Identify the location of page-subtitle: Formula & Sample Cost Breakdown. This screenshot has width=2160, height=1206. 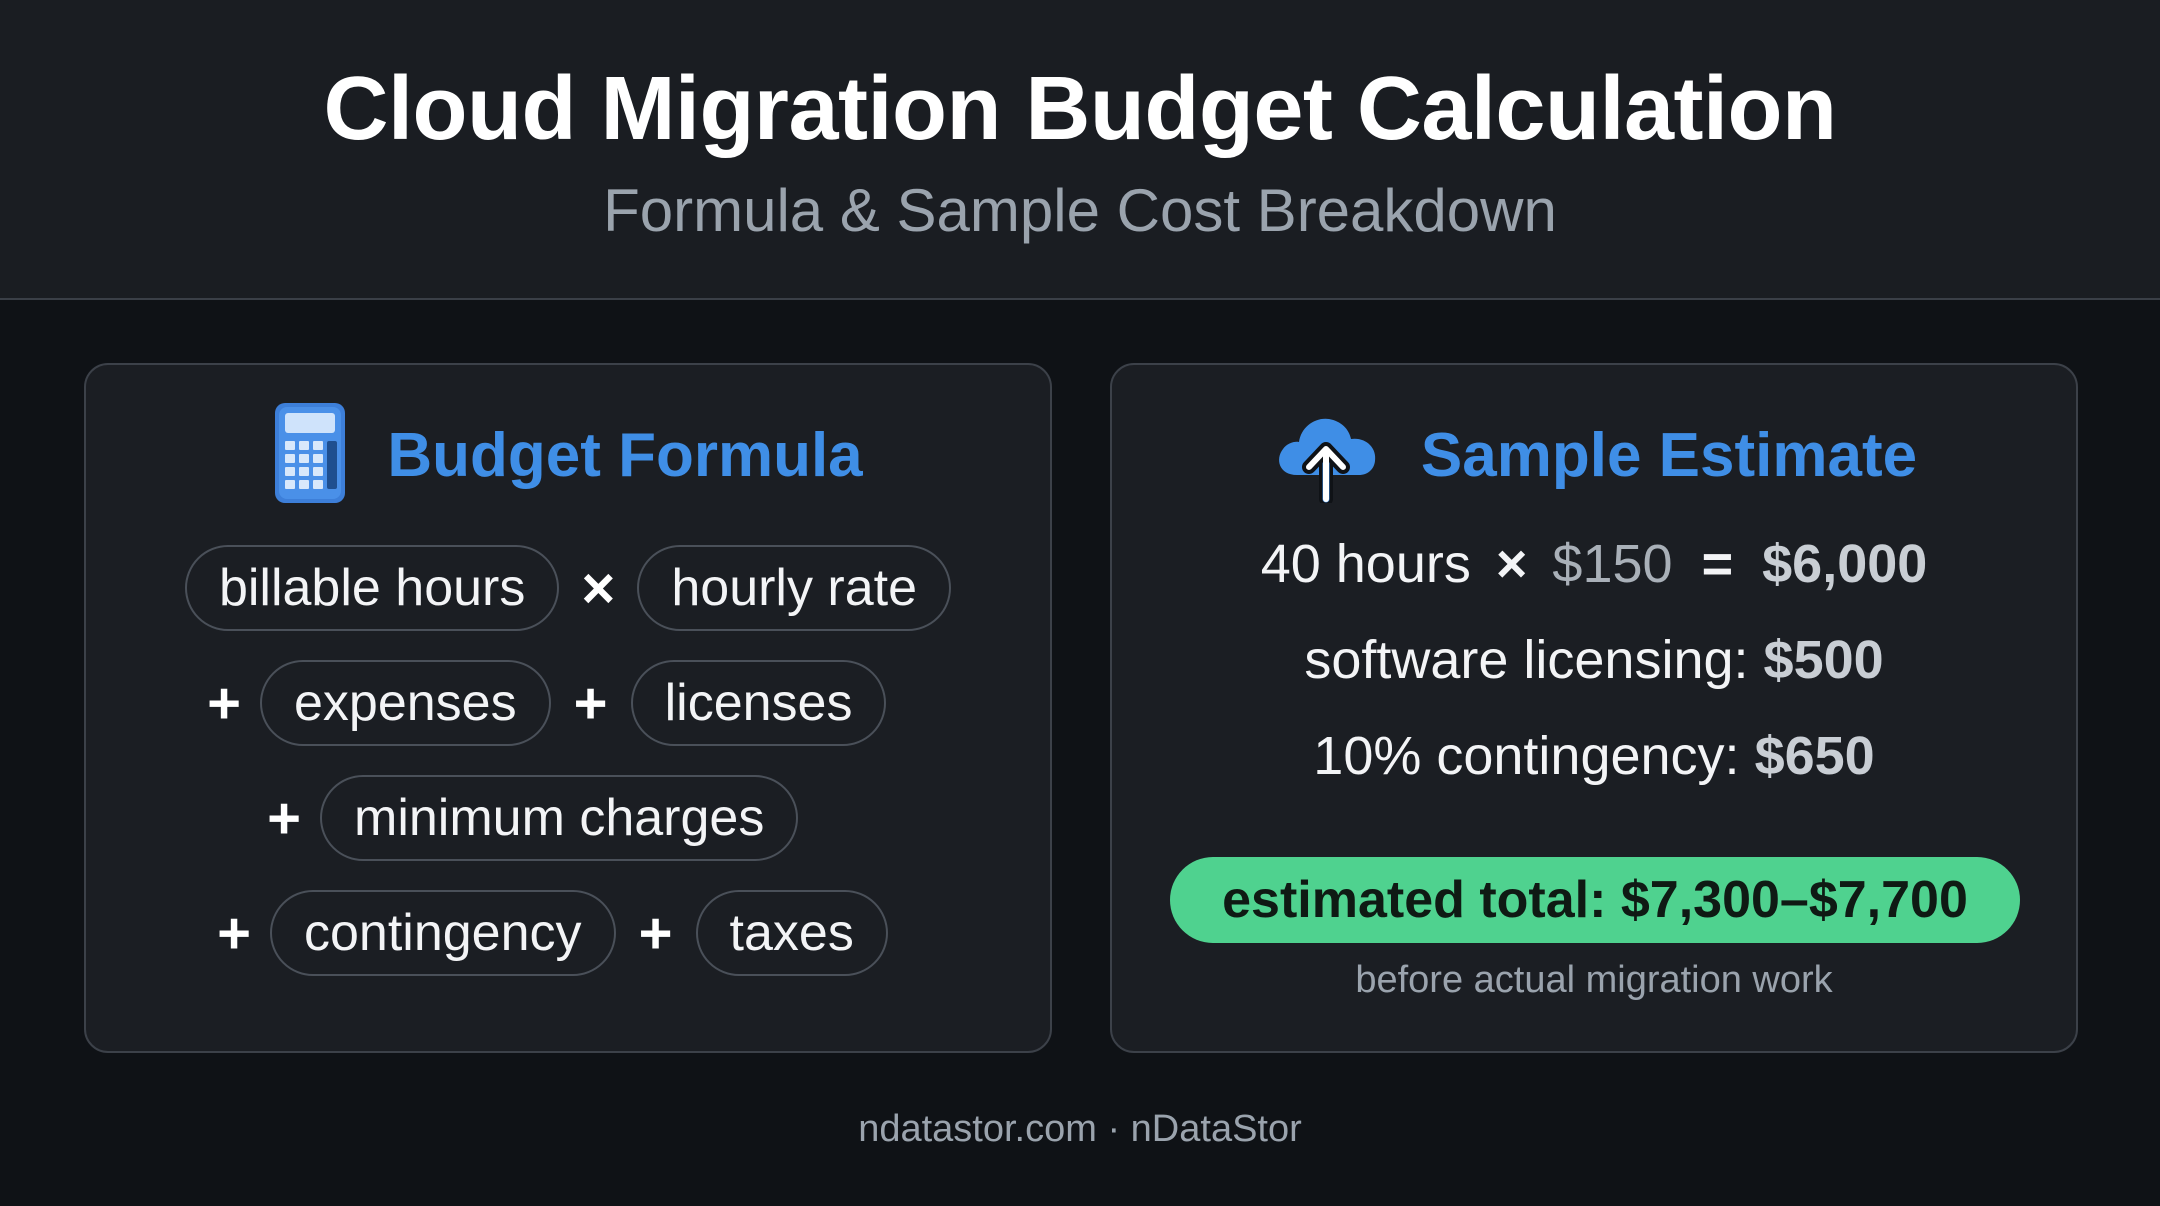
(1080, 210).